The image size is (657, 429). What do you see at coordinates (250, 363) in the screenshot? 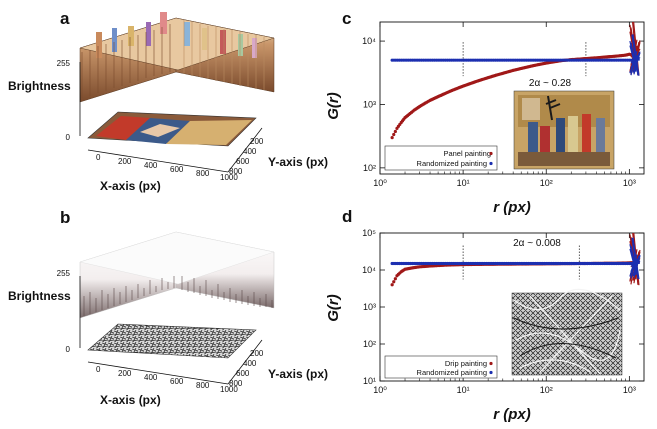
I see `panel-b-ytick: 400` at bounding box center [250, 363].